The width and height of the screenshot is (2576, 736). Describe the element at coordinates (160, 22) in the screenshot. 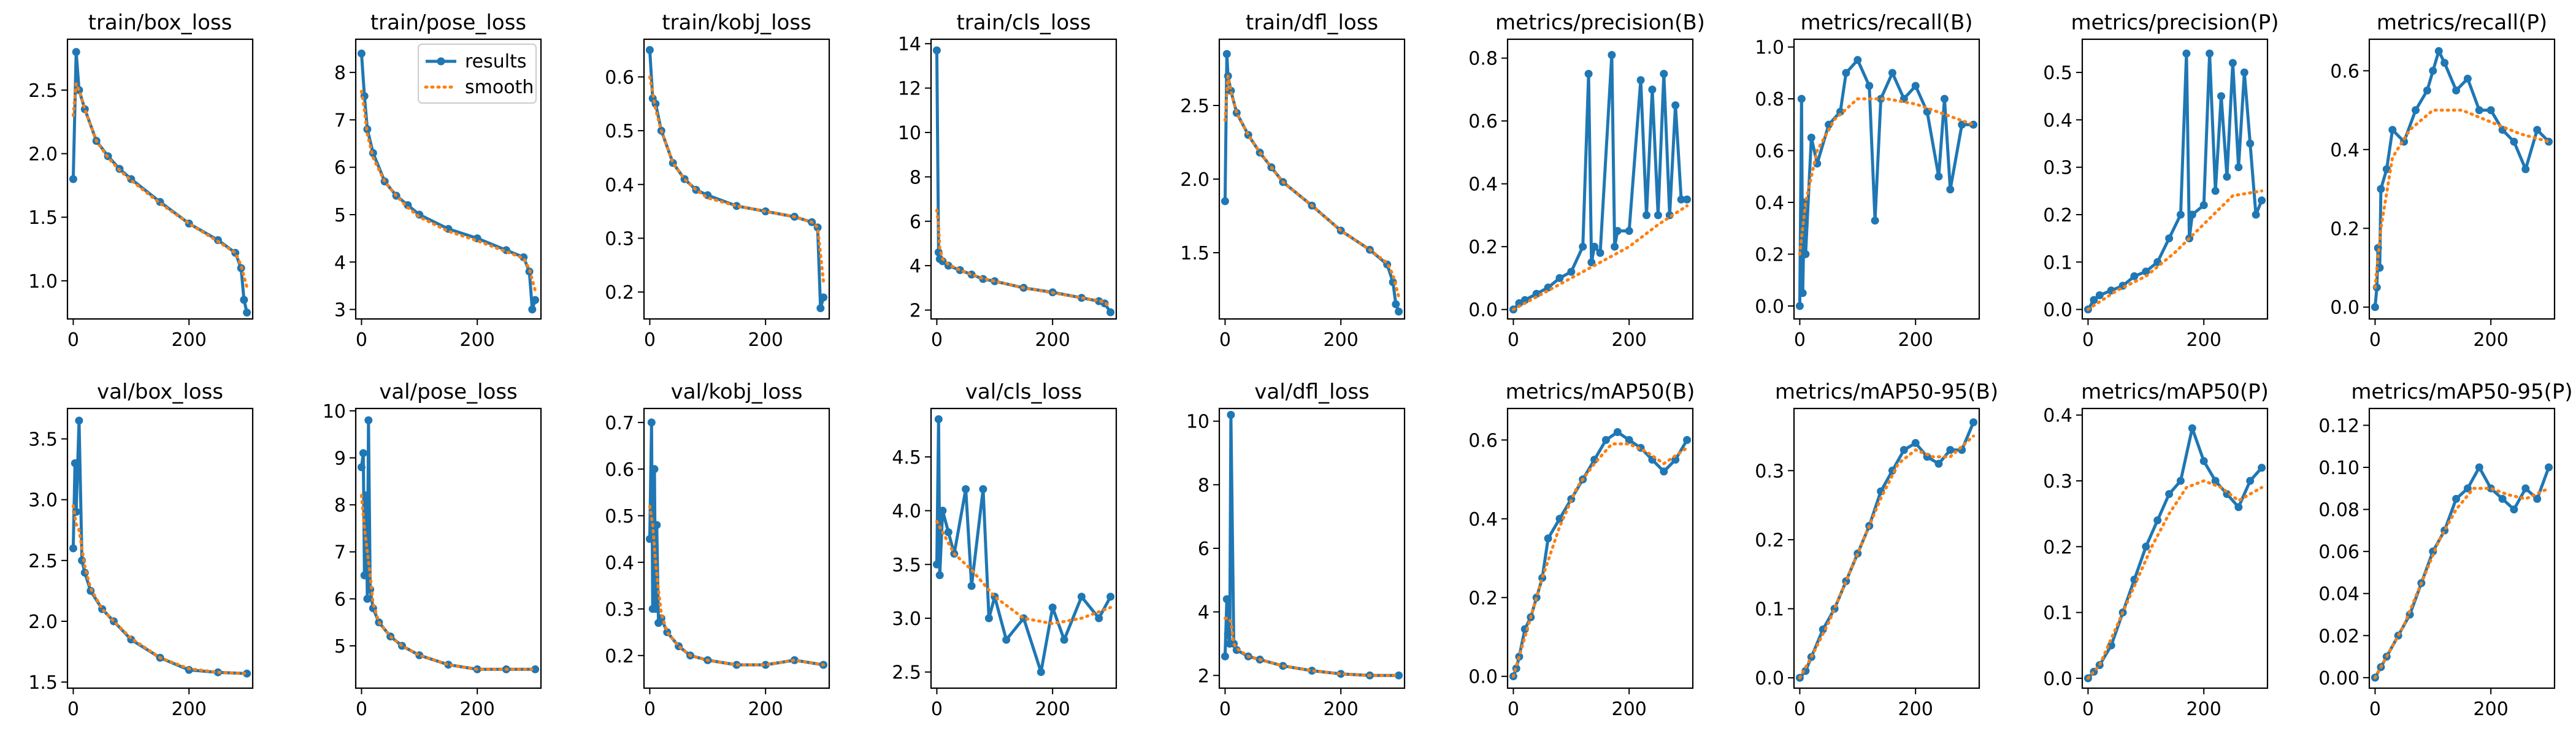

I see `subplot-title: train/box_loss` at that location.